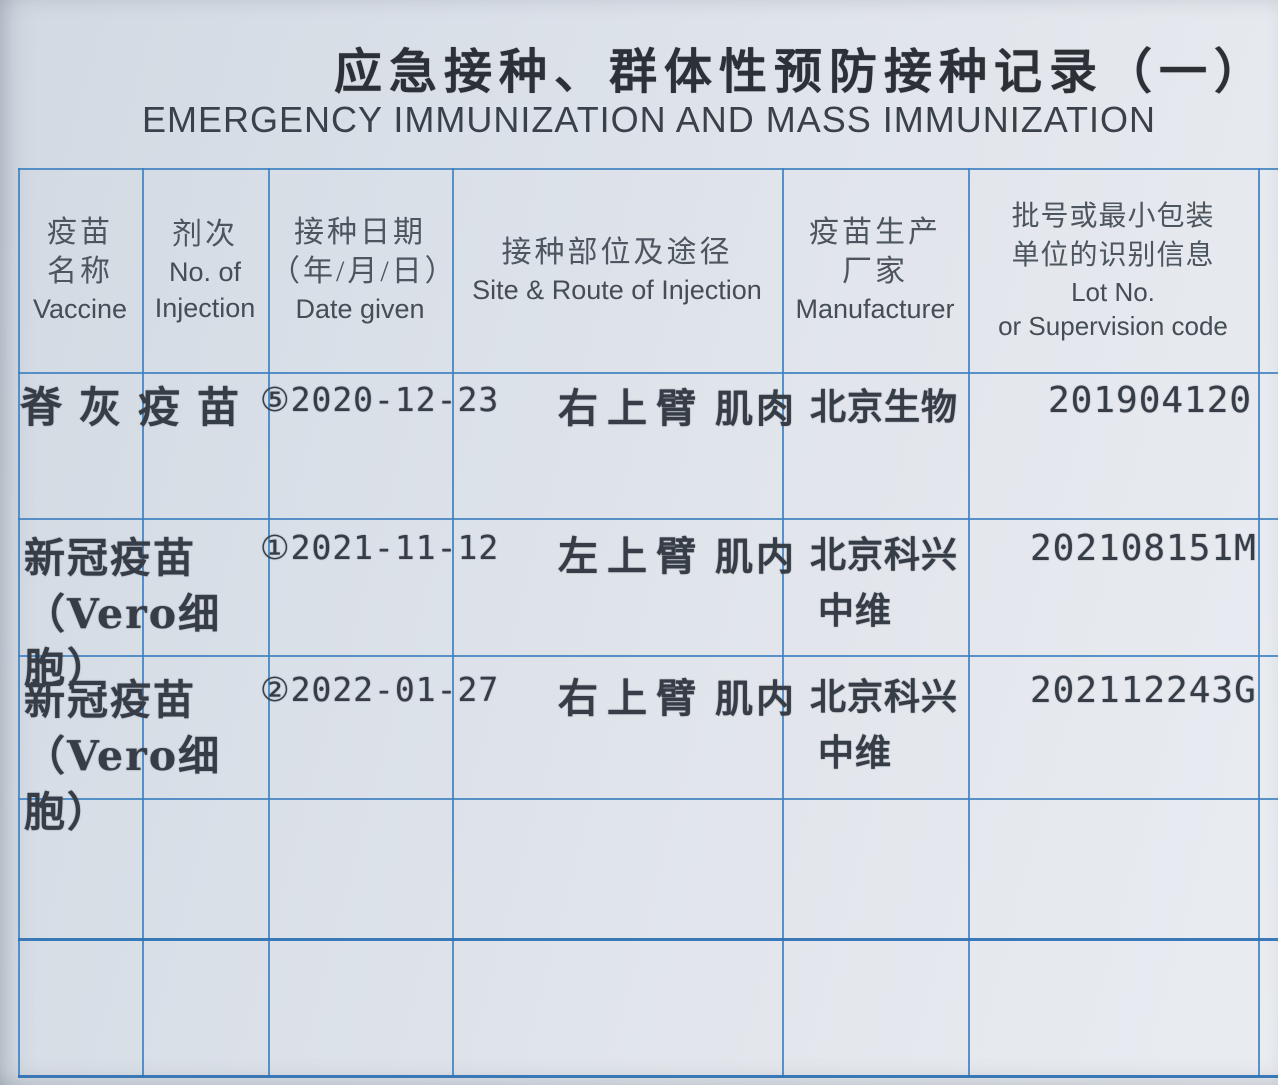 The width and height of the screenshot is (1278, 1085). I want to click on route-stamp: 肌肉, so click(756, 408).